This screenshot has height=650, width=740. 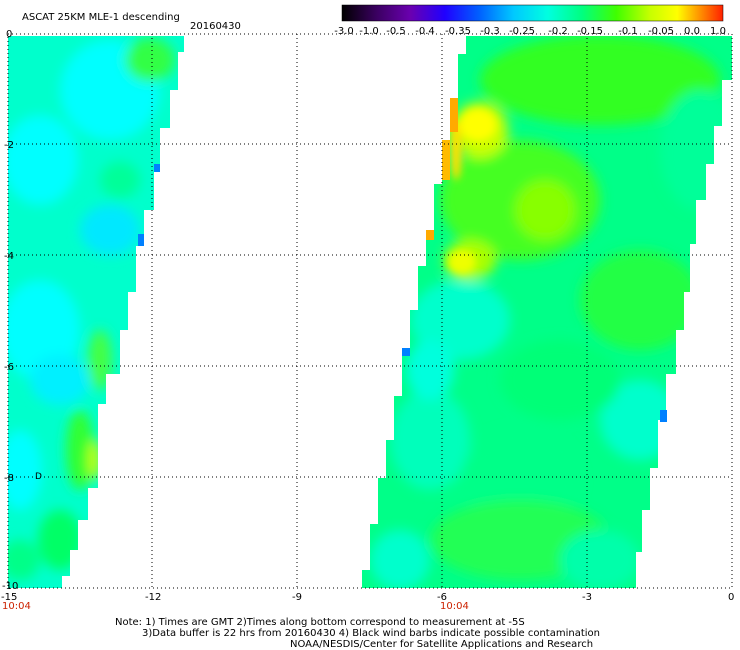 What do you see at coordinates (9, 367) in the screenshot?
I see `y-tick-label: -6` at bounding box center [9, 367].